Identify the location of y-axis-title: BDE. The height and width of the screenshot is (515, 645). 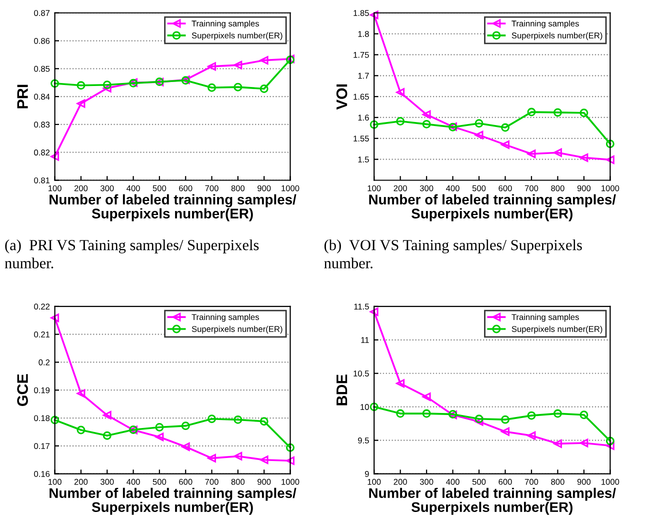
(342, 390).